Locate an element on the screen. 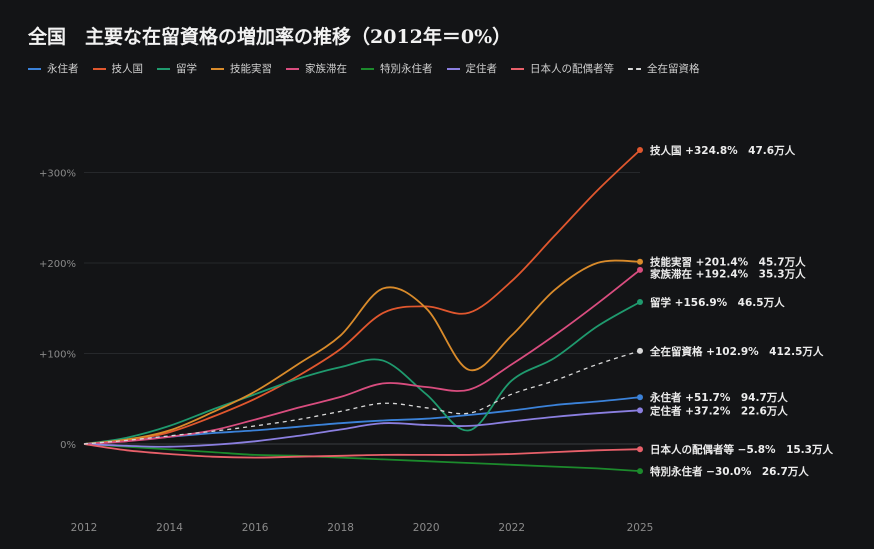  chart-title: 全国 主要な在留資格の増加率の推移（2012年＝0%） is located at coordinates (270, 37).